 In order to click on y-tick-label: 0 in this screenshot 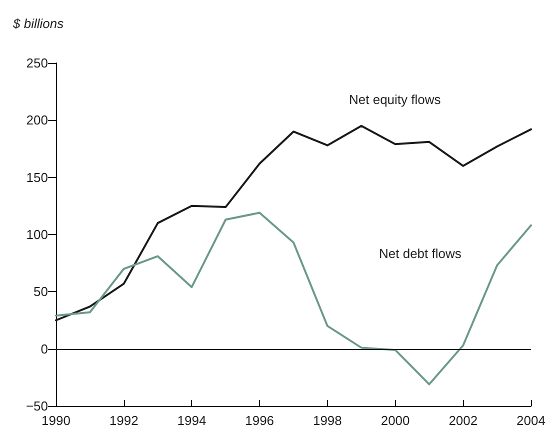, I will do `click(44, 348)`.